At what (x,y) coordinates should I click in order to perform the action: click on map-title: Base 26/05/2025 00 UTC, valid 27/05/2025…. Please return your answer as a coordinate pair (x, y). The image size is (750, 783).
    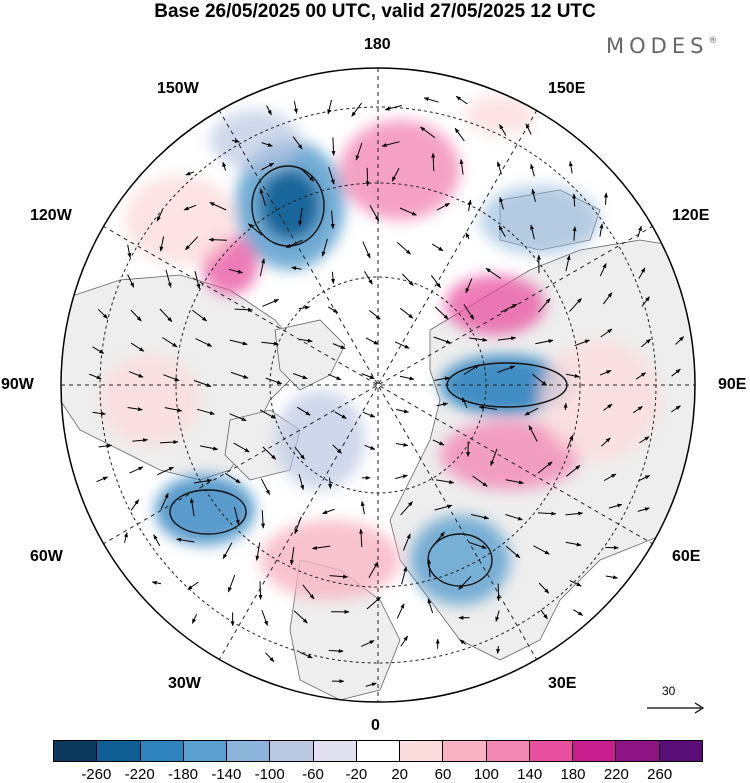
    Looking at the image, I should click on (375, 11).